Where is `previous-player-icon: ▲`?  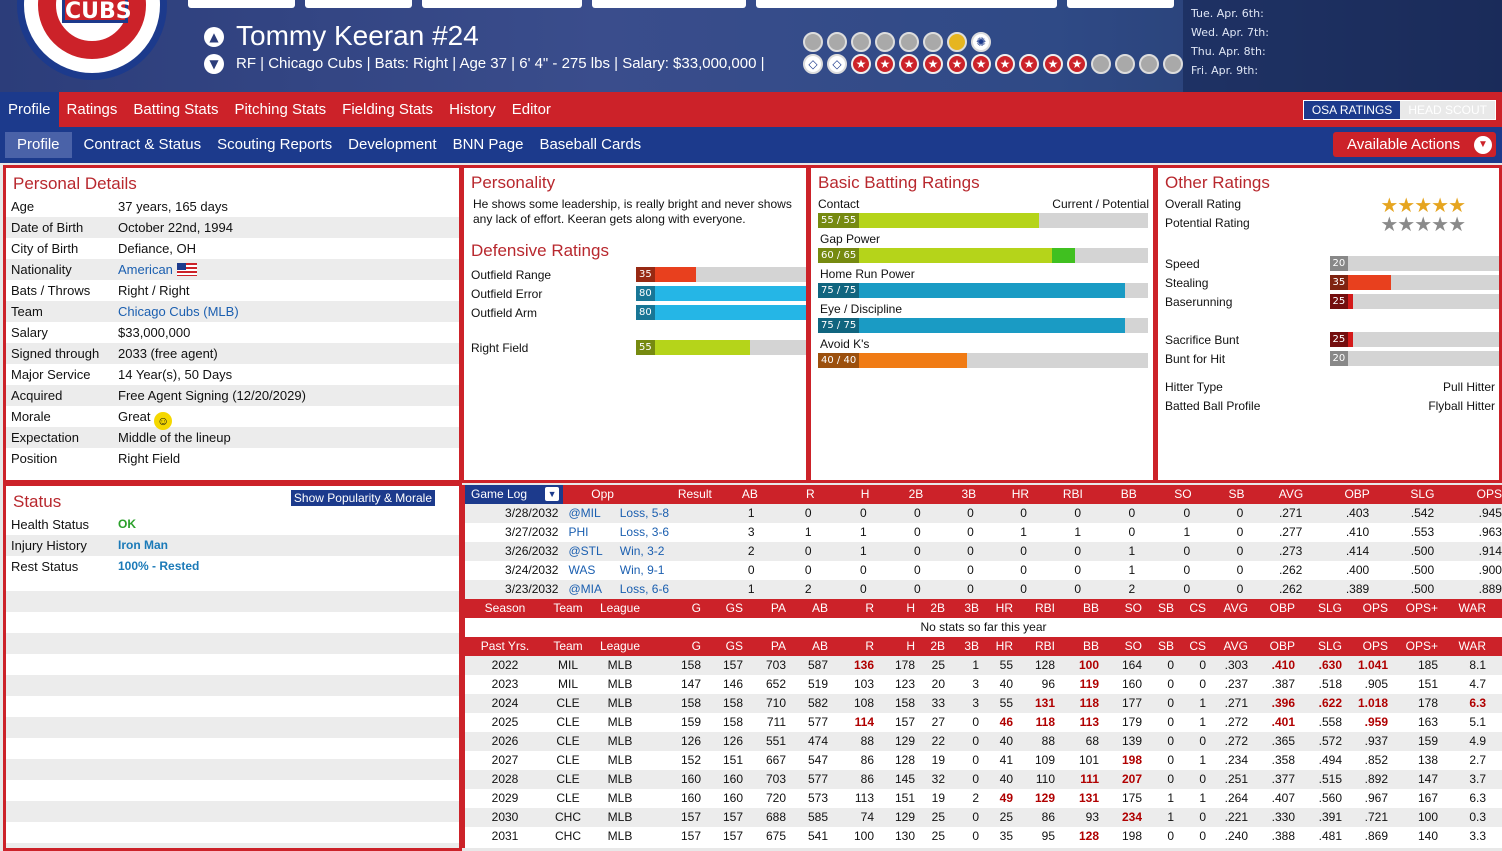 previous-player-icon: ▲ is located at coordinates (214, 37).